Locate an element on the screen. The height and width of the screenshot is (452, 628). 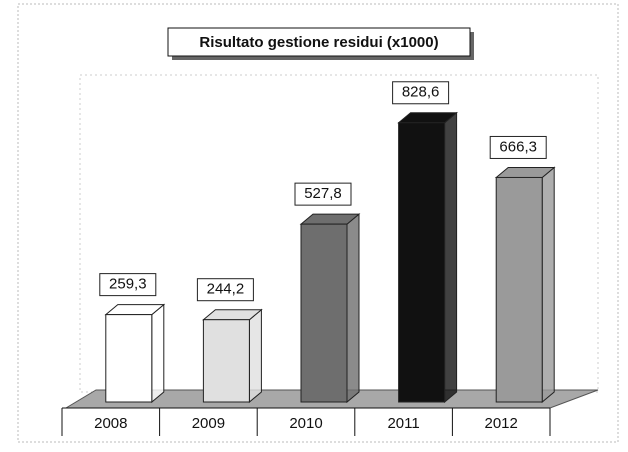
value-label: 666,3 is located at coordinates (518, 146).